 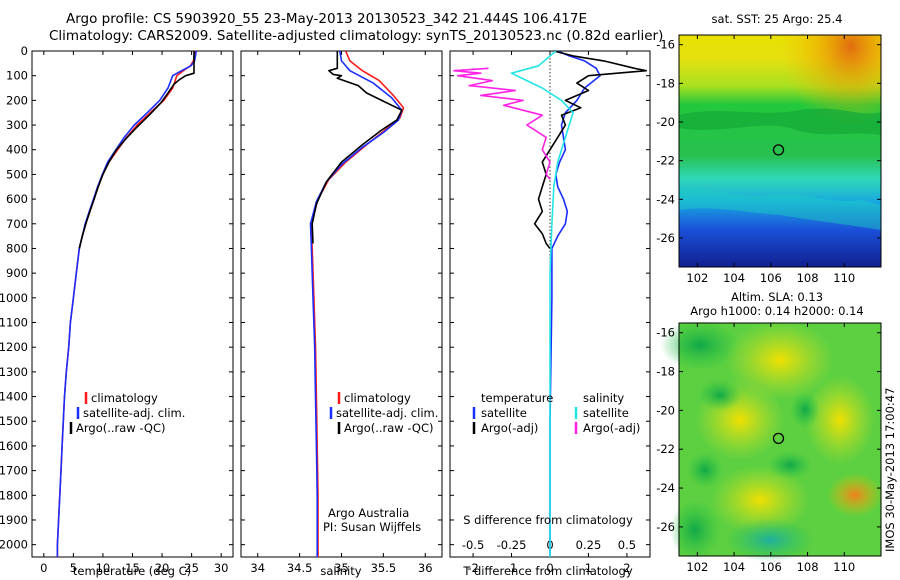 What do you see at coordinates (548, 520) in the screenshot?
I see `difference-top-x-label: S difference from climatology` at bounding box center [548, 520].